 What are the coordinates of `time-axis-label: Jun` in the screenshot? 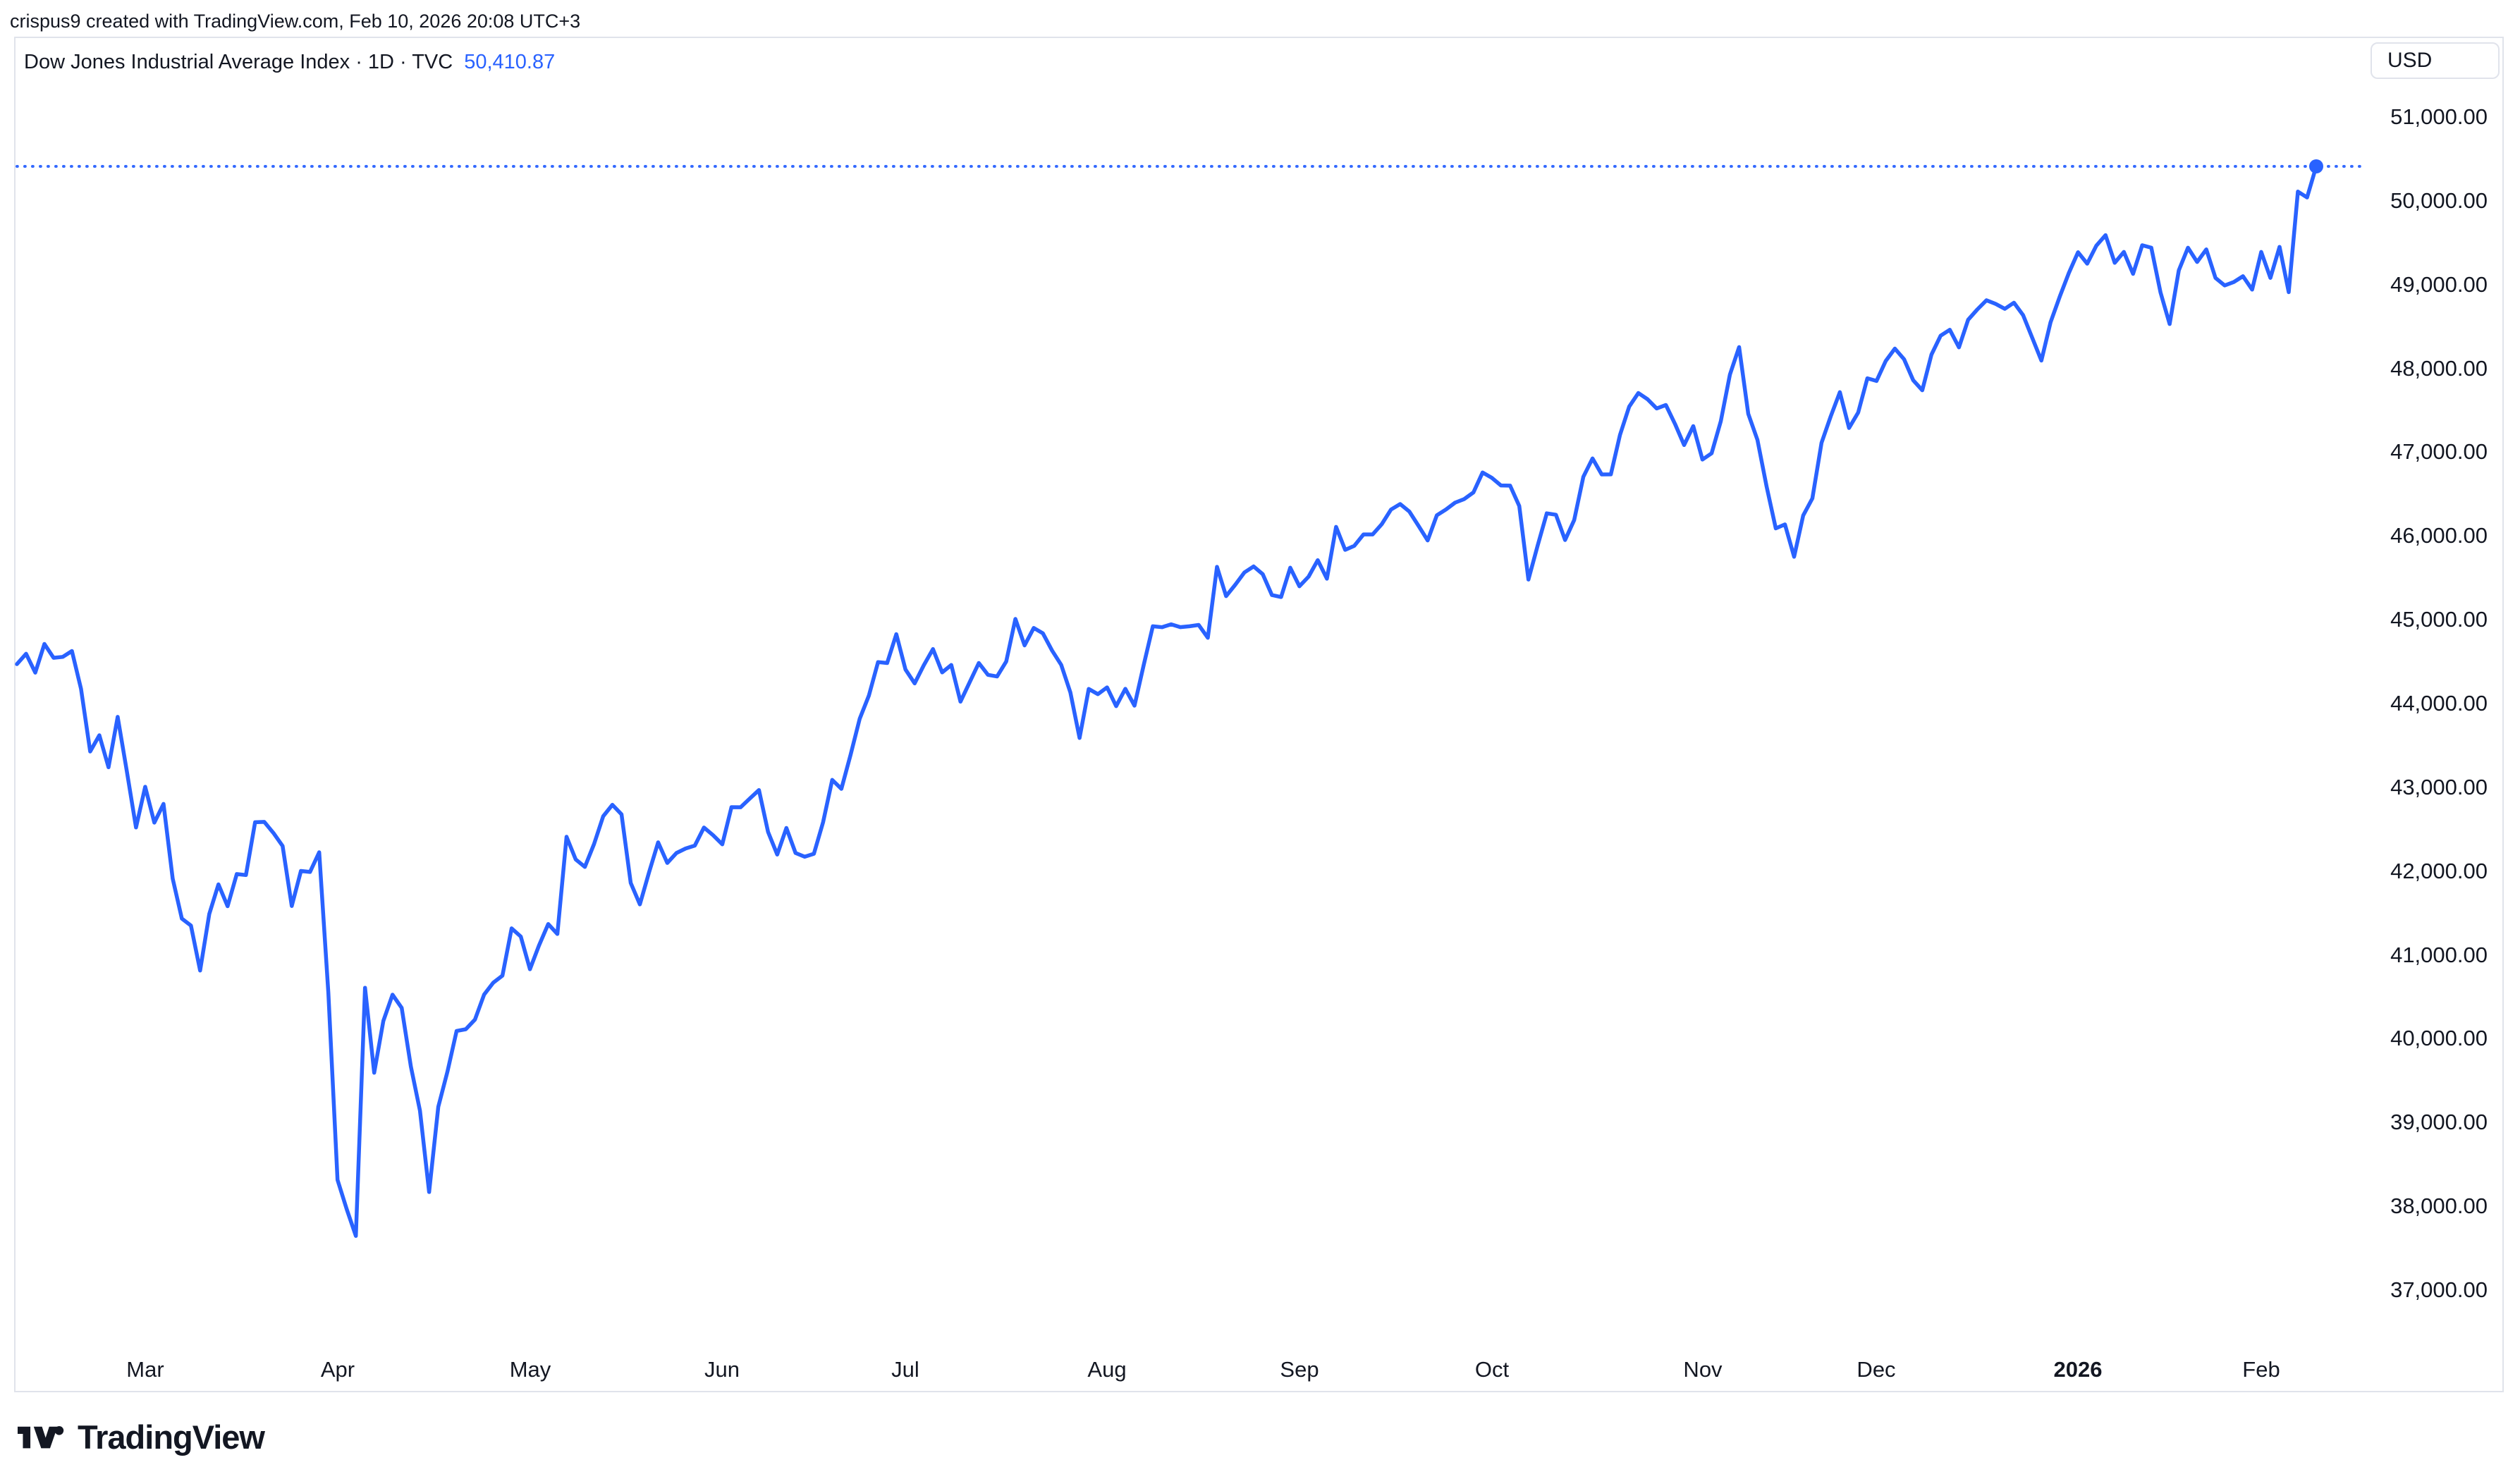 It's located at (722, 1369).